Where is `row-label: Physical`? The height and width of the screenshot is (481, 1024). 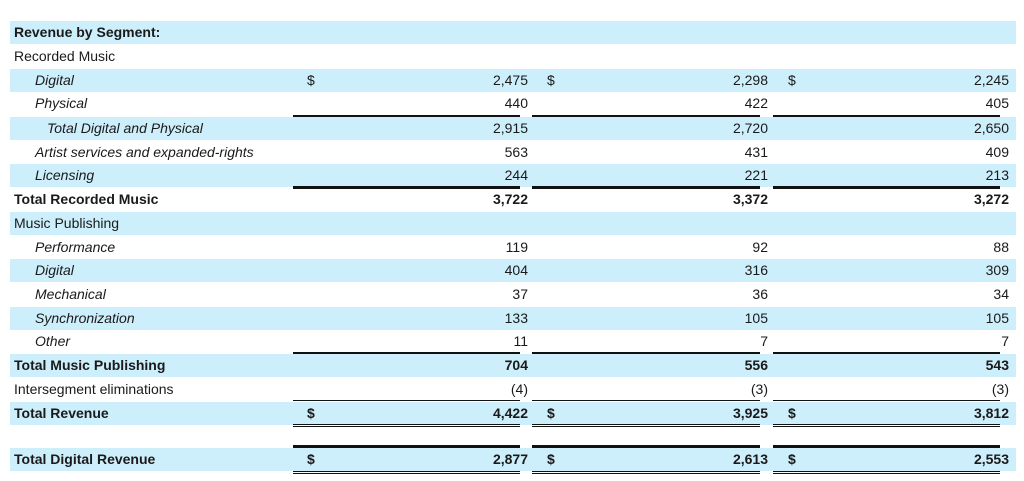
row-label: Physical is located at coordinates (61, 103).